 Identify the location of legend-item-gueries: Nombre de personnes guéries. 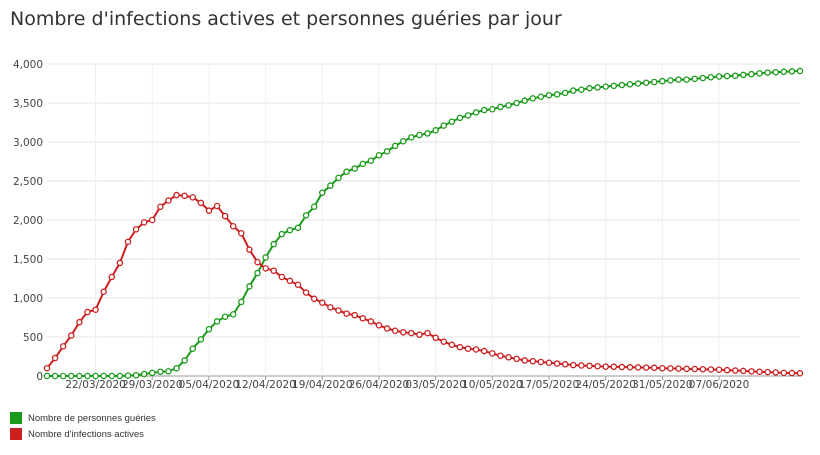
(83, 418).